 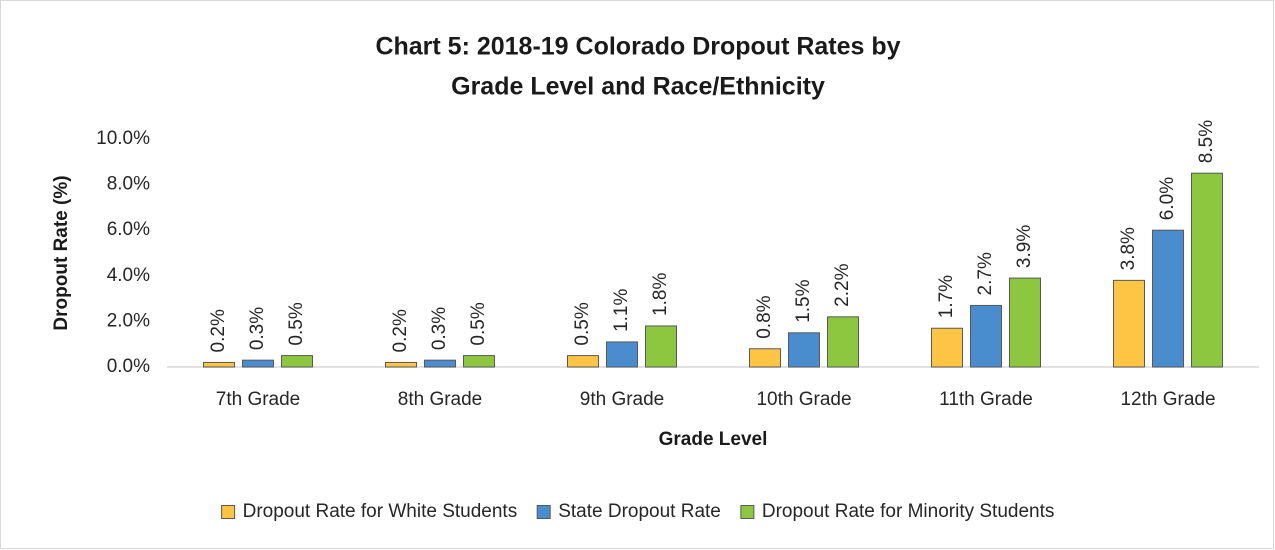 What do you see at coordinates (123, 138) in the screenshot?
I see `y-tick-label: 10.0%` at bounding box center [123, 138].